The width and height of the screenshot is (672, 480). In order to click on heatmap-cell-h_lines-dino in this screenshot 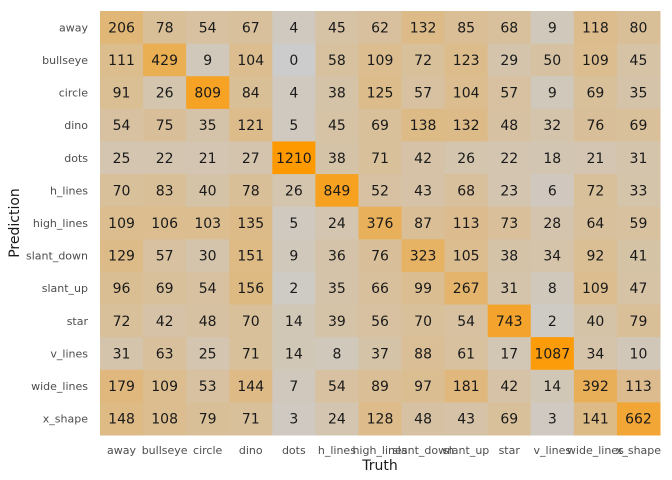, I will do `click(251, 191)`.